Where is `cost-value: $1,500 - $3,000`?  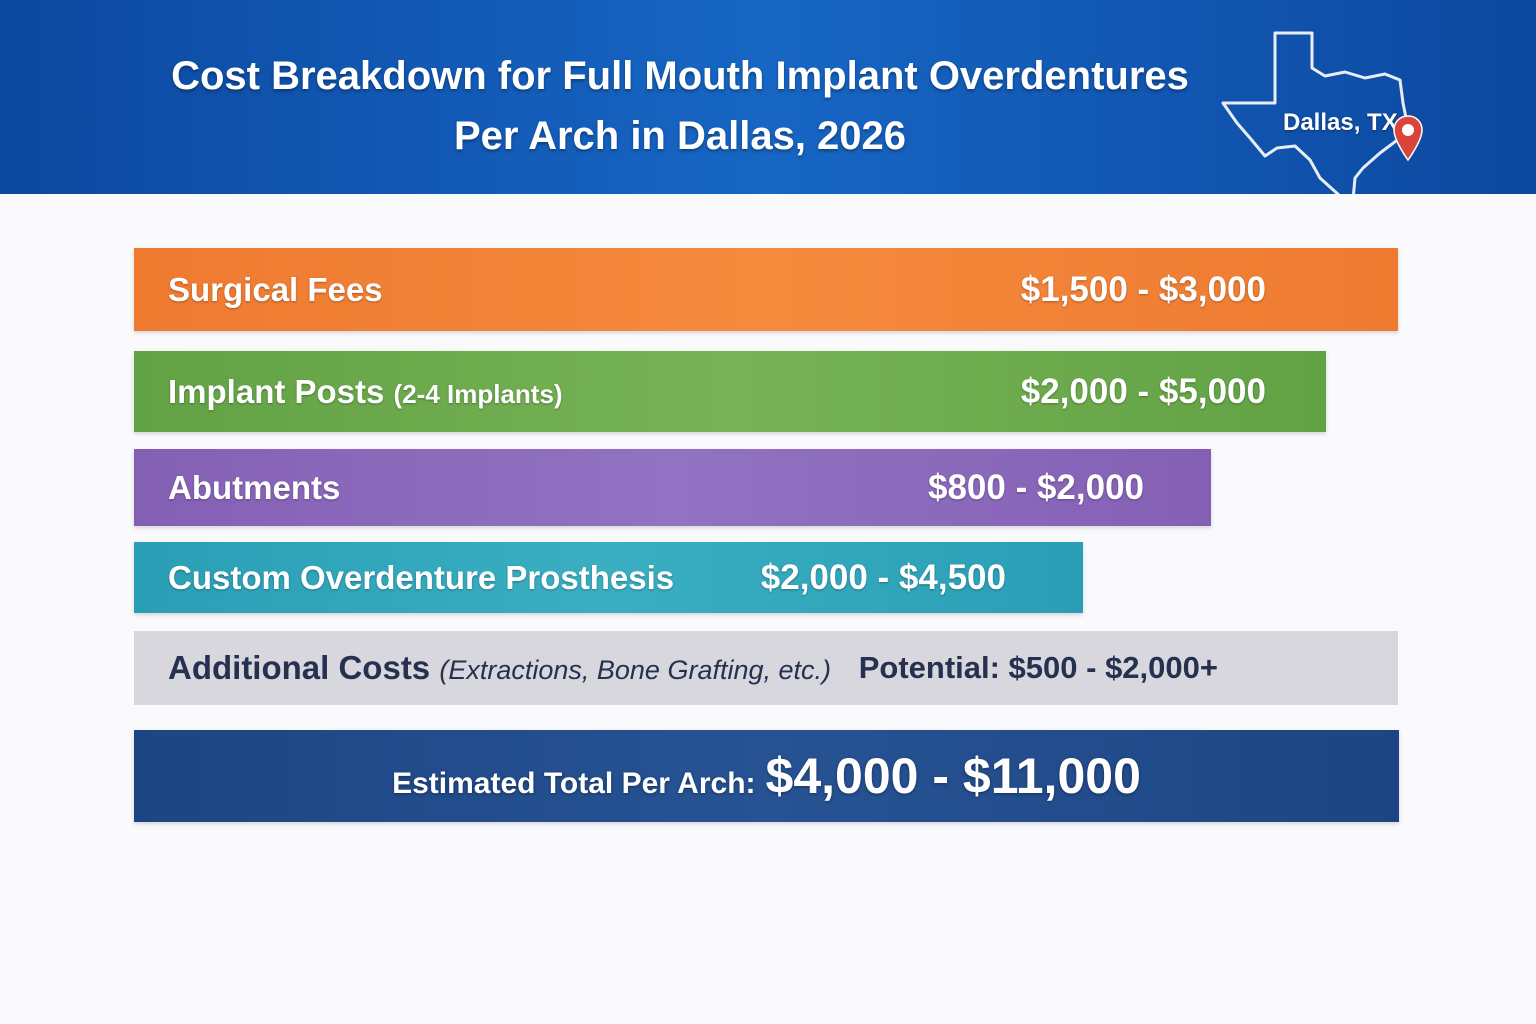
cost-value: $1,500 - $3,000 is located at coordinates (1143, 289).